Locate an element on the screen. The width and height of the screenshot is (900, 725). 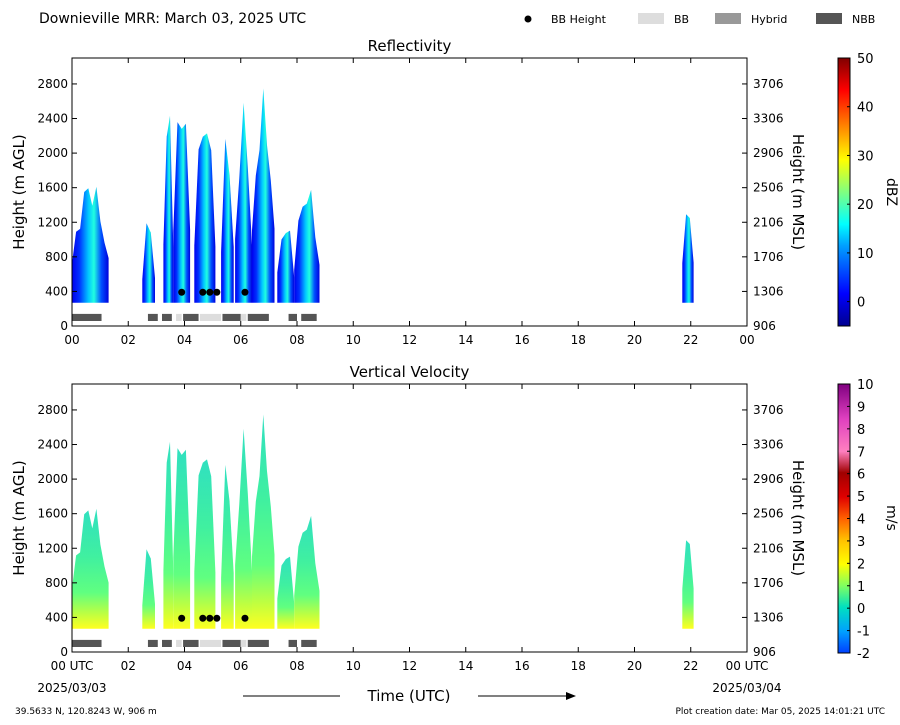
legend-swatch-nbb is located at coordinates (829, 18).